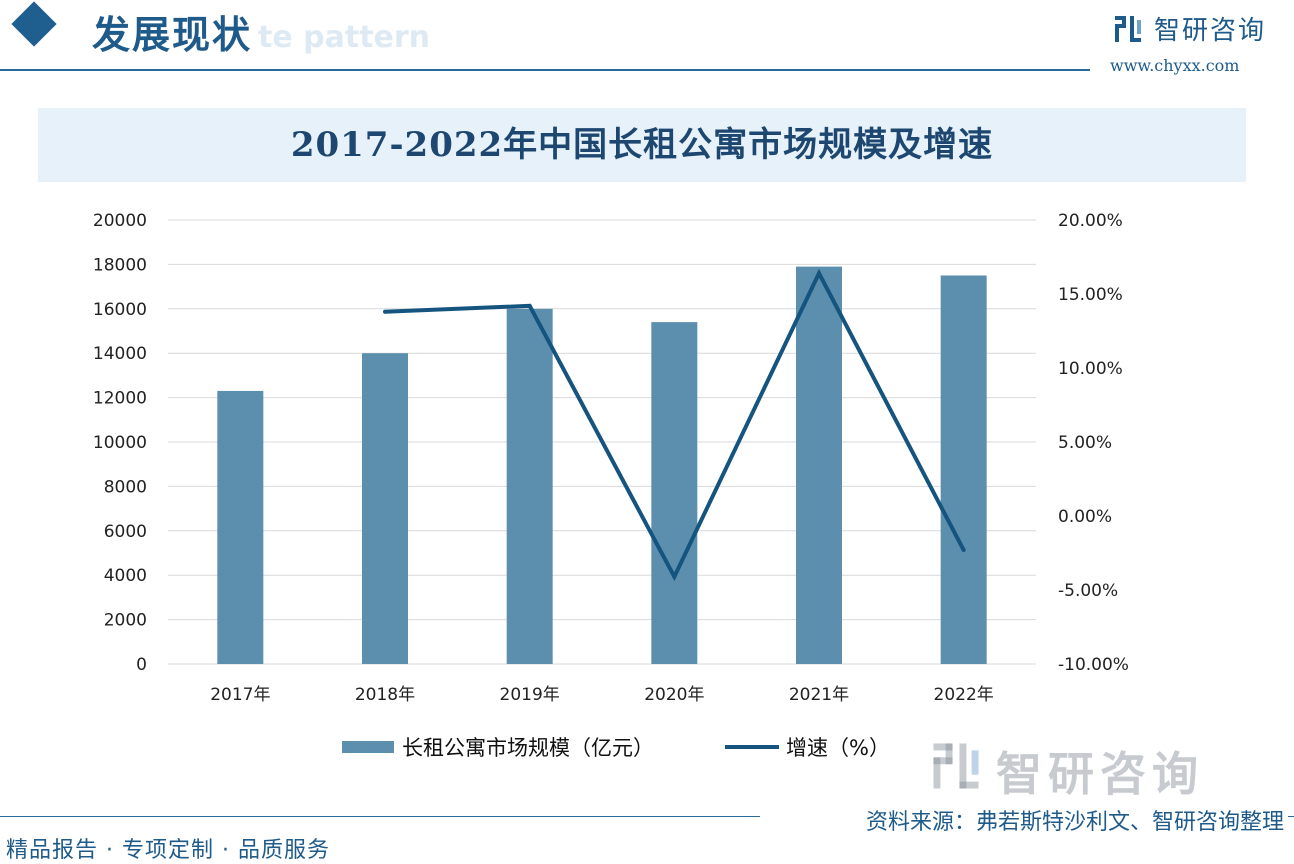 The image size is (1294, 864). Describe the element at coordinates (1088, 591) in the screenshot. I see `right-tick-label: -5.00%` at that location.